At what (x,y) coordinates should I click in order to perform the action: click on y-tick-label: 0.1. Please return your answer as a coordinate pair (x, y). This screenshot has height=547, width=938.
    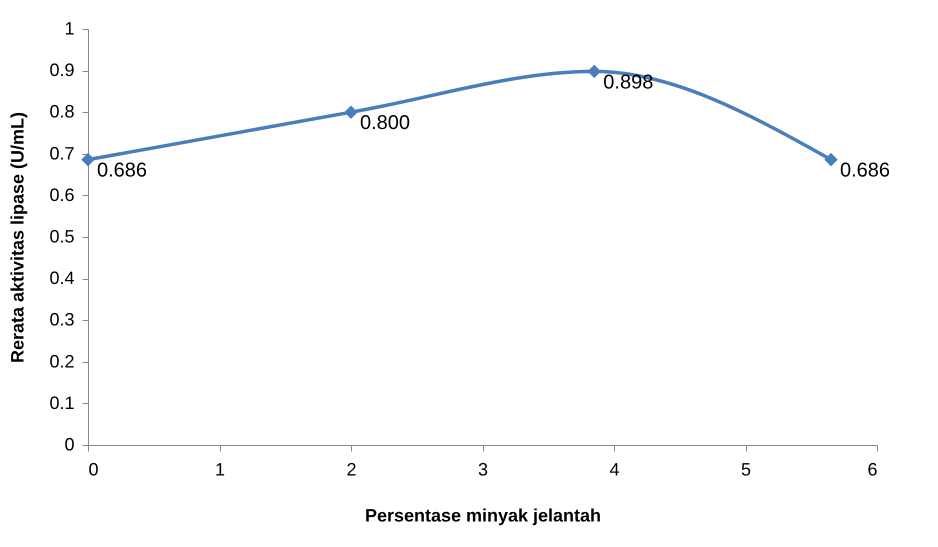
    Looking at the image, I should click on (61, 402).